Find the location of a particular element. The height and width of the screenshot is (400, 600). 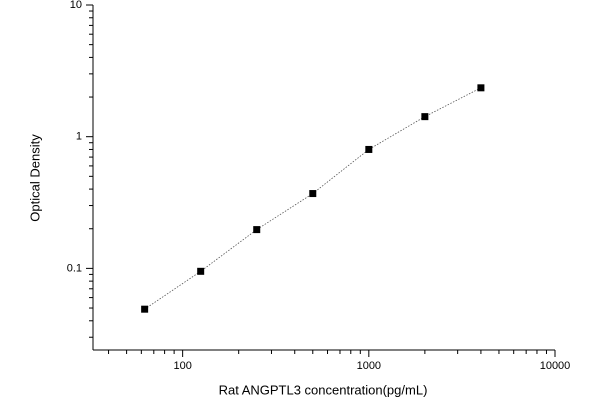

x-tick-label: 1000 is located at coordinates (369, 366).